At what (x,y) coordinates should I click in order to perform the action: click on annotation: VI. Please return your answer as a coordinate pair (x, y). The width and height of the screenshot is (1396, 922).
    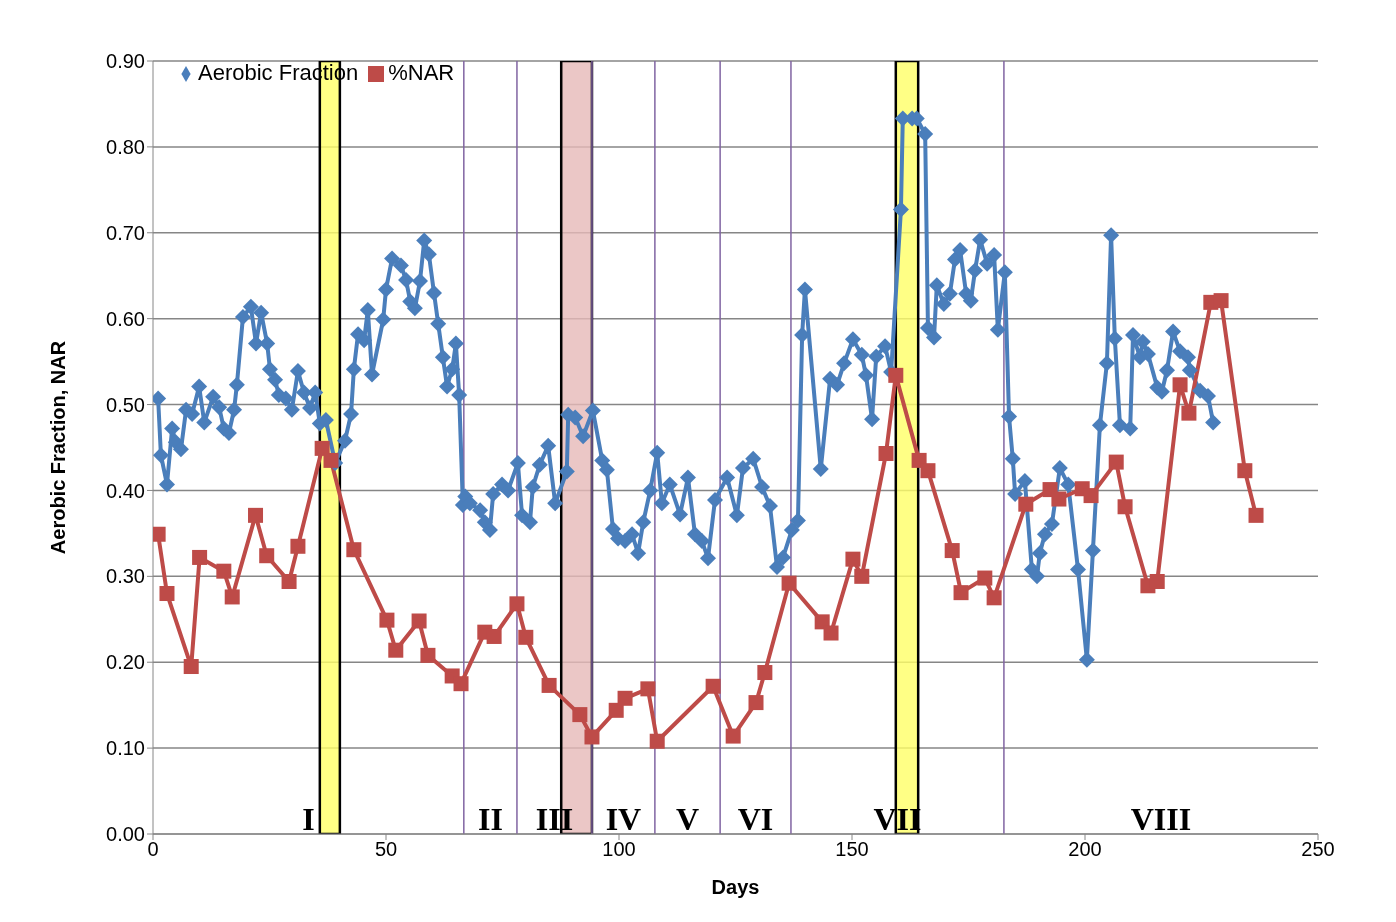
    Looking at the image, I should click on (755, 819).